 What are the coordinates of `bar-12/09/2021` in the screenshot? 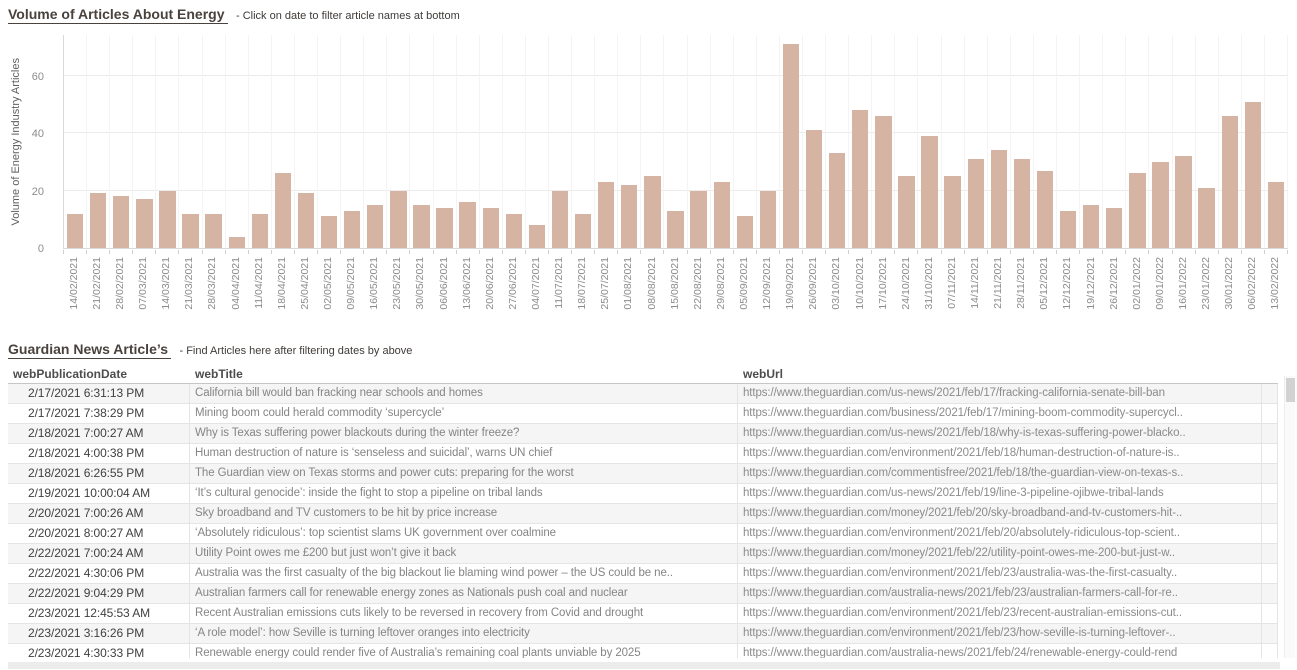 It's located at (768, 219).